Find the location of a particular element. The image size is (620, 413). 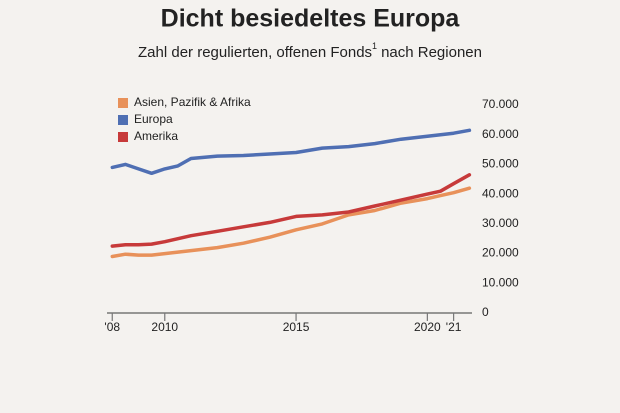

y-tick-label: 40.000 is located at coordinates (500, 193).